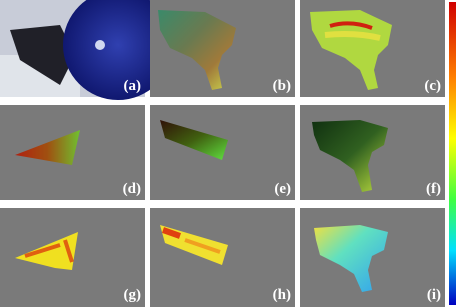 The width and height of the screenshot is (457, 307). What do you see at coordinates (133, 295) in the screenshot?
I see `panel-label: (g)` at bounding box center [133, 295].